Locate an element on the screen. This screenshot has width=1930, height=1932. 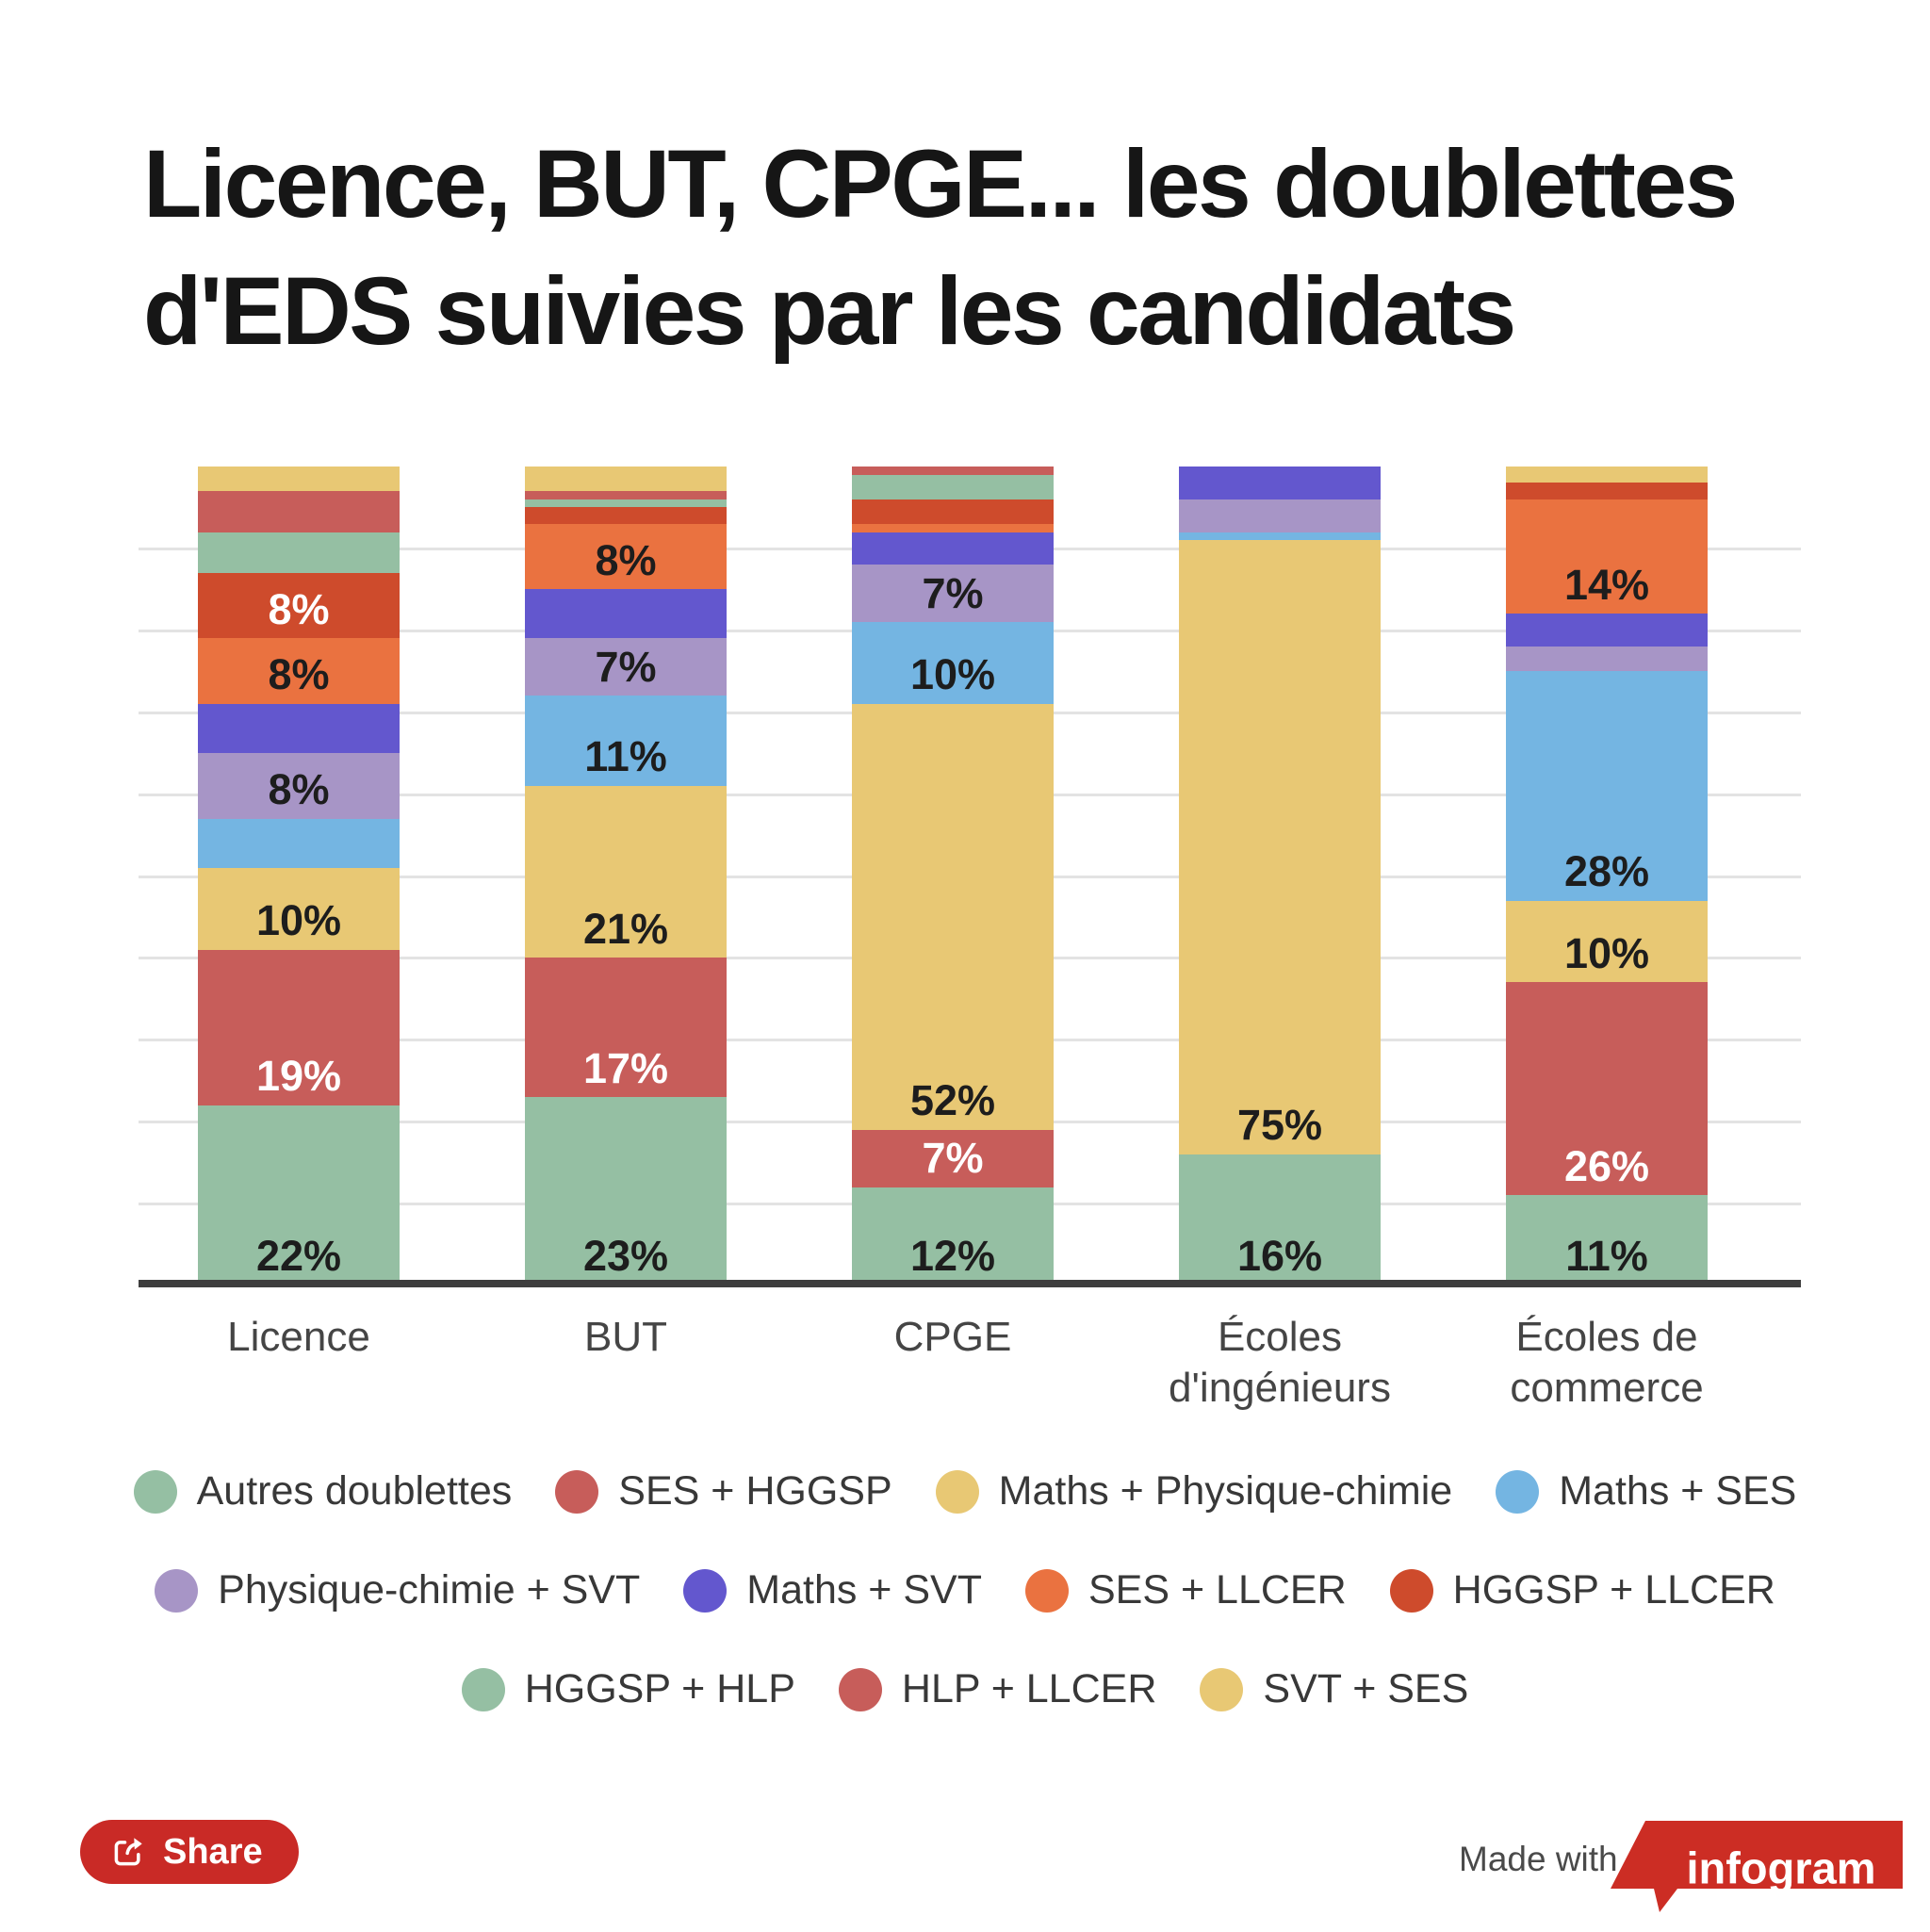
legend-label: Autres doublettes is located at coordinates (354, 1491).